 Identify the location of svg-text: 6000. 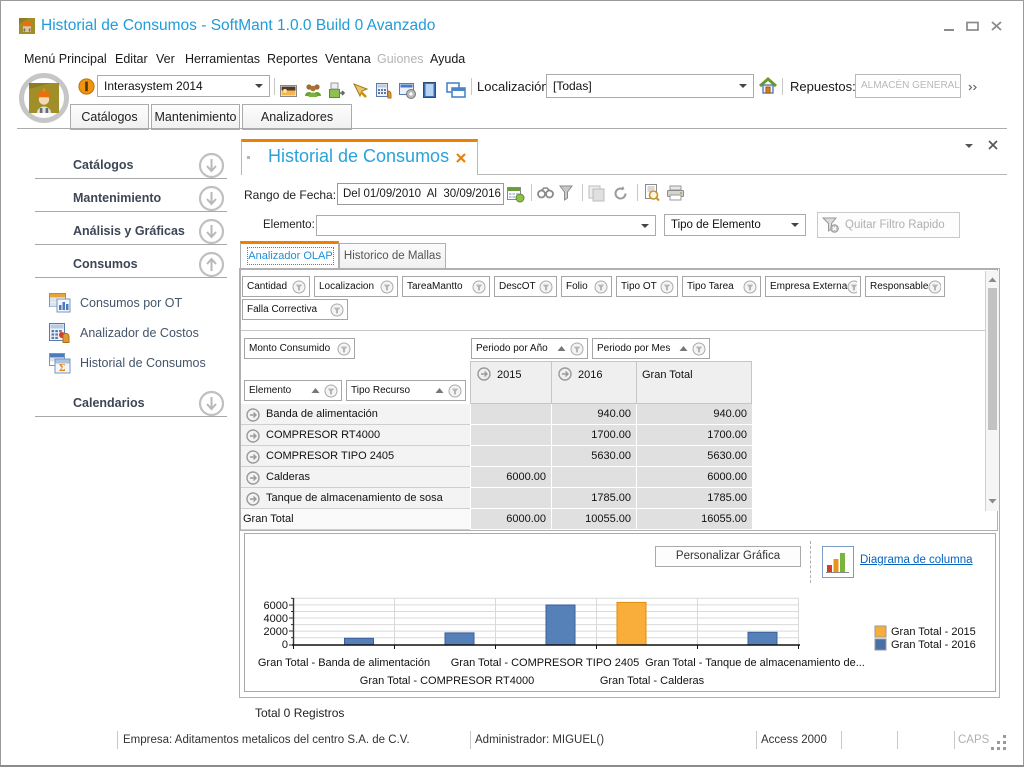
(276, 606).